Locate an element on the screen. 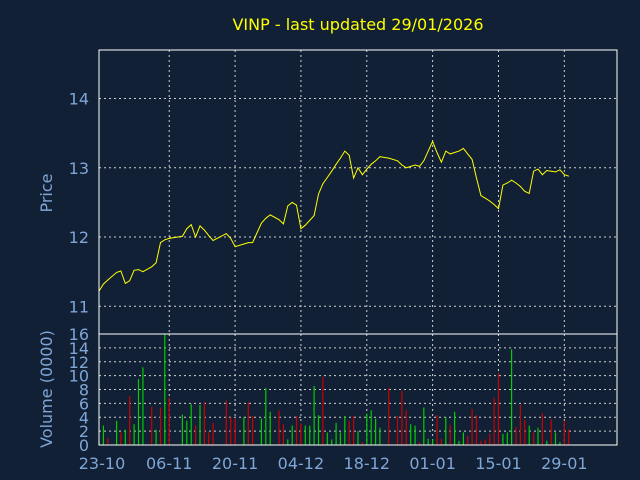  price-y-tick-label: 12 is located at coordinates (79, 237).